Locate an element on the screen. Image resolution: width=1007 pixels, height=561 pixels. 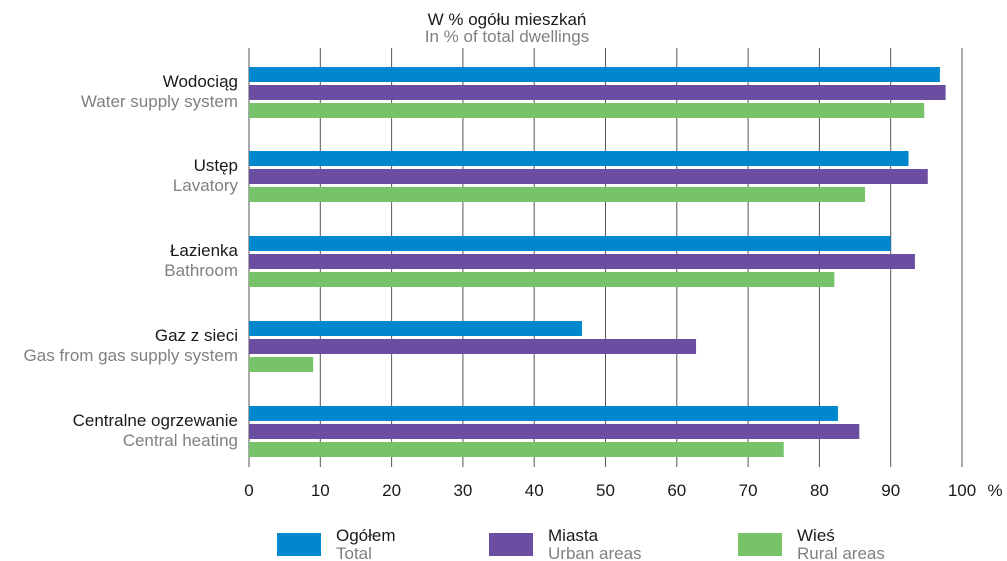
category-label: Gaz z sieci is located at coordinates (196, 335).